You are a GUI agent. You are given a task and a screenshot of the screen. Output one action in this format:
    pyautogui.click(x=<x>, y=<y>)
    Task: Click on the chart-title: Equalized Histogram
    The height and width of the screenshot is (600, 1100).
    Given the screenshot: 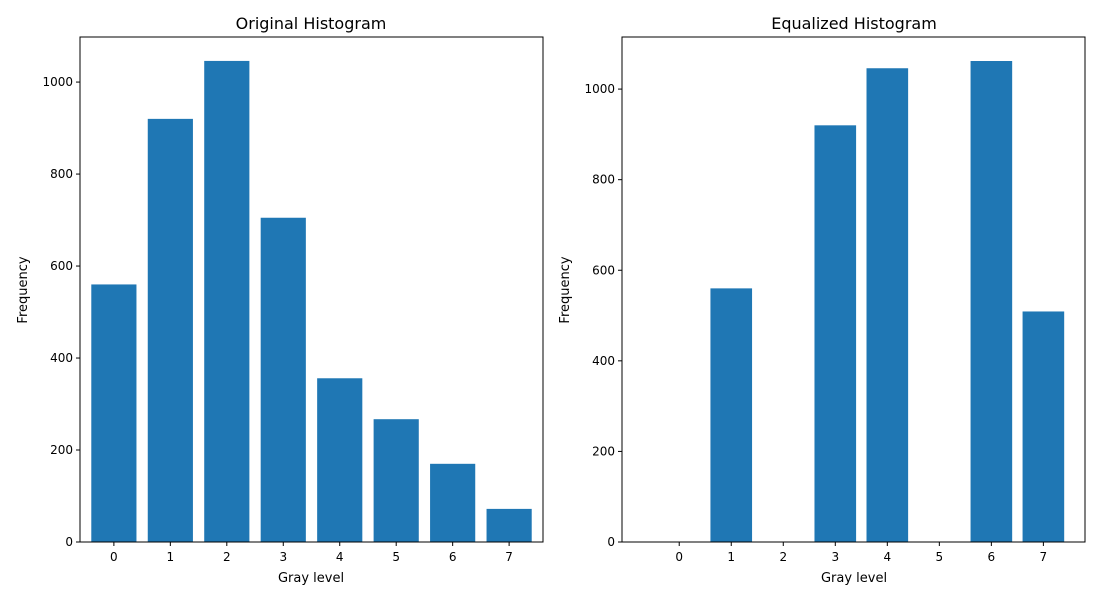 What is the action you would take?
    pyautogui.click(x=854, y=23)
    